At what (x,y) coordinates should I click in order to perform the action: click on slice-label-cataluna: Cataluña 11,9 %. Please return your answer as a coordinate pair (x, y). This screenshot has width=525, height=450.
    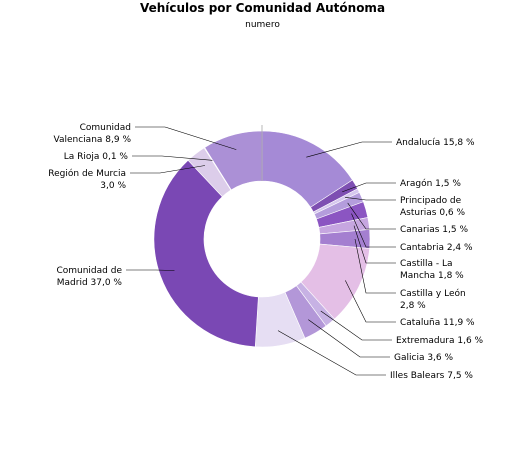
    Looking at the image, I should click on (437, 323).